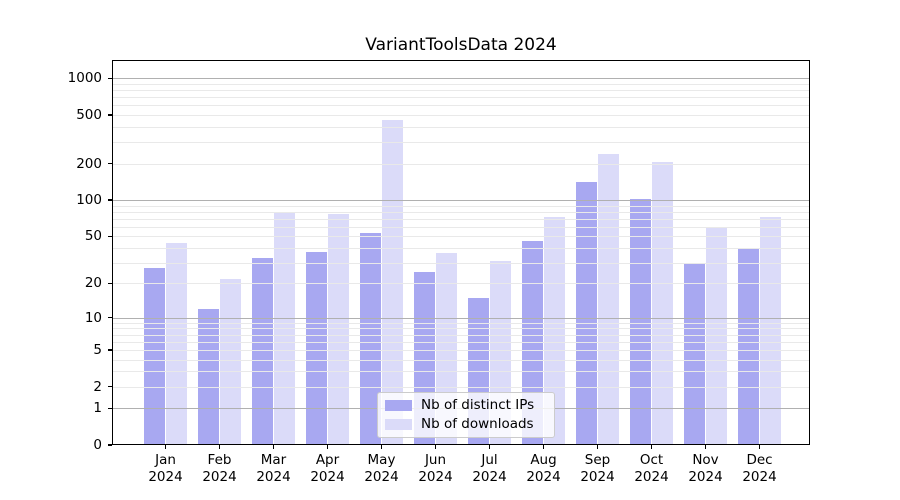  I want to click on x-tick-label-feb: Feb 2024, so click(219, 468).